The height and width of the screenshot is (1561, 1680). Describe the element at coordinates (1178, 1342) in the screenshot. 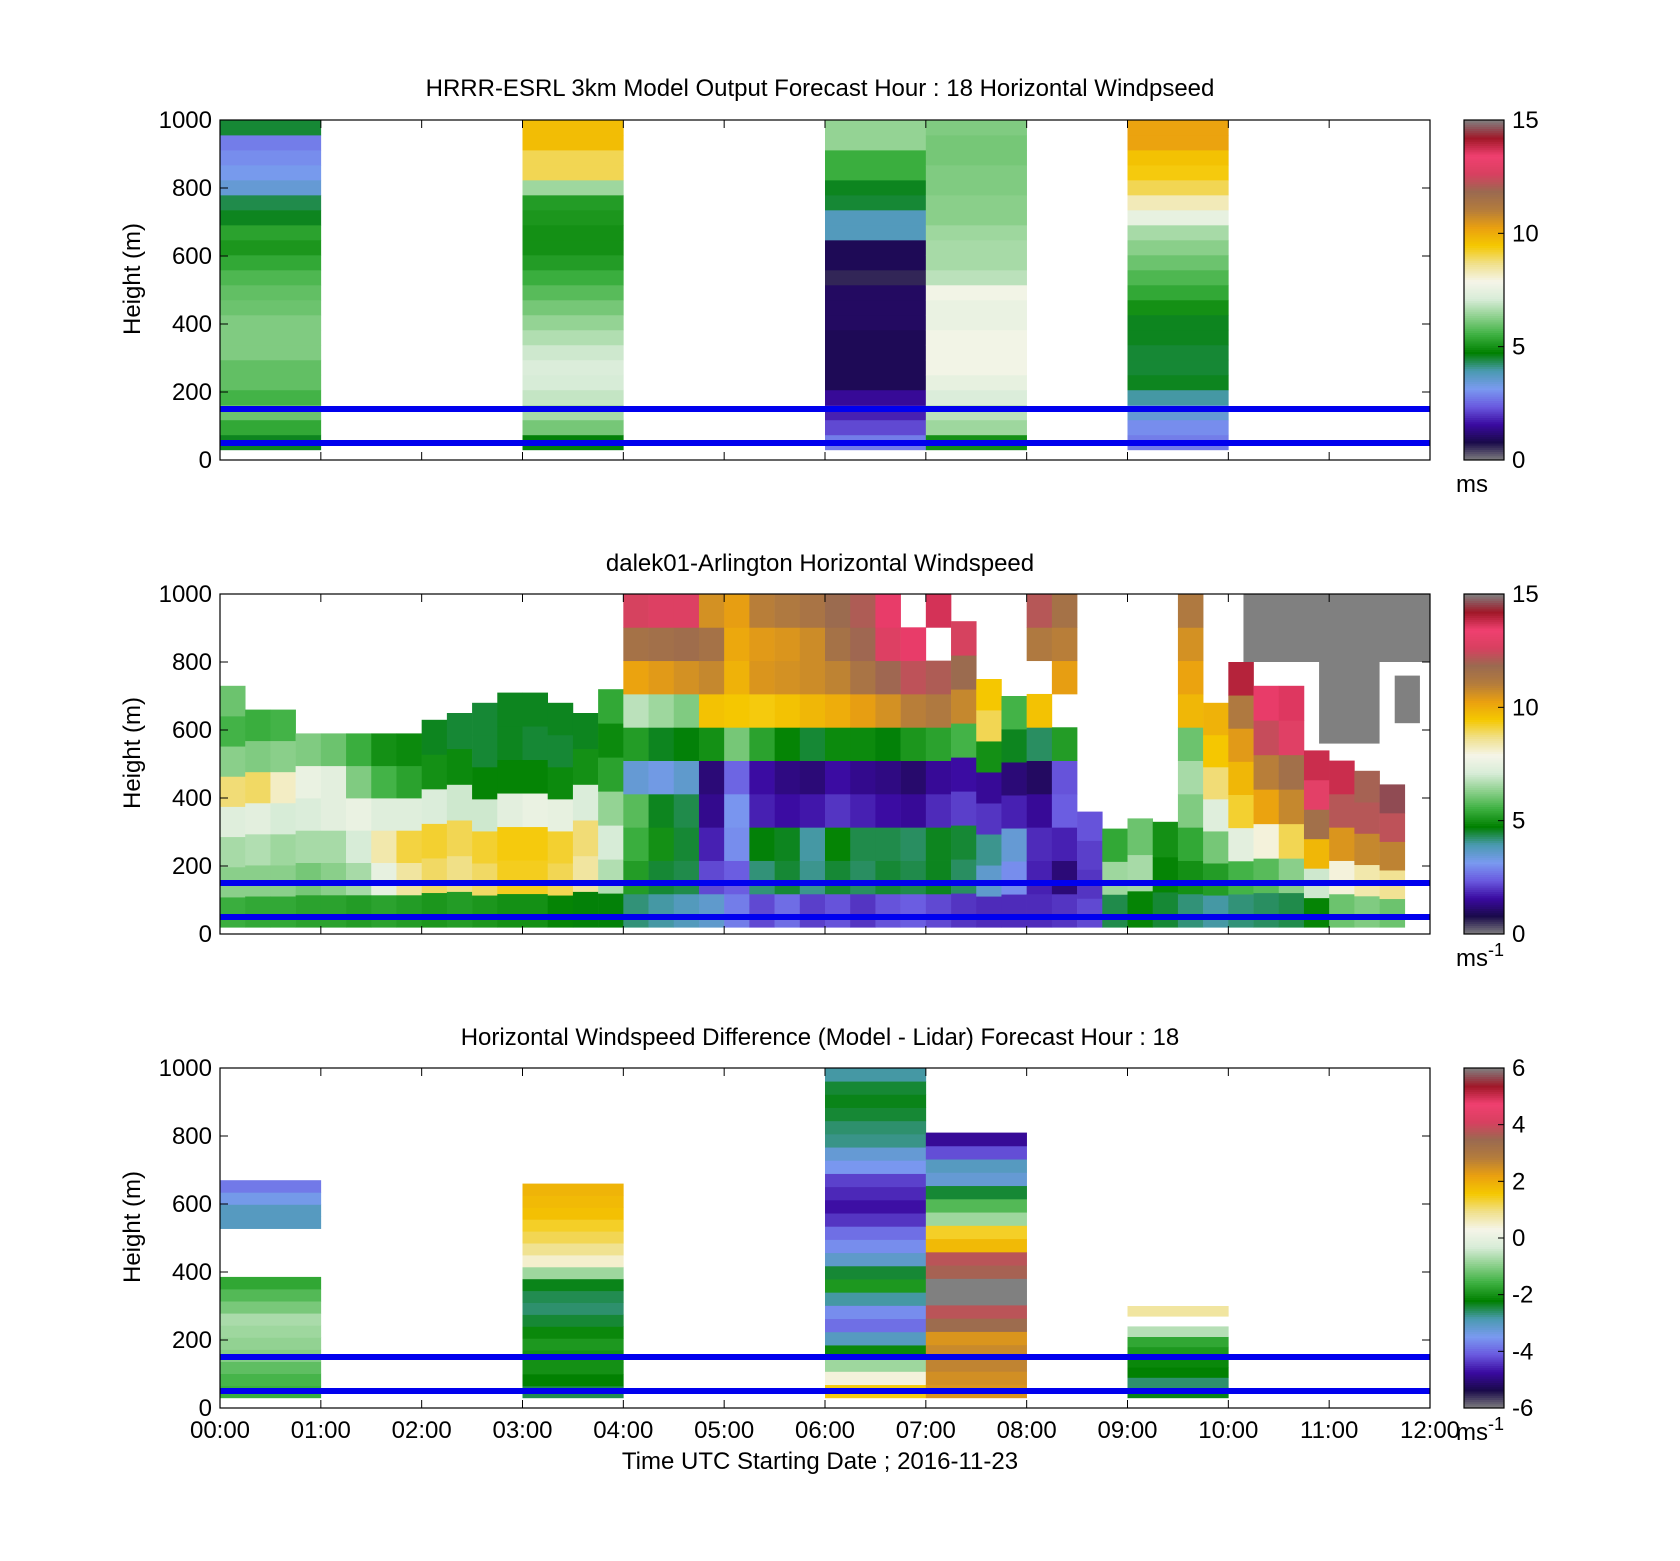

I see `difference-col4-cell` at that location.